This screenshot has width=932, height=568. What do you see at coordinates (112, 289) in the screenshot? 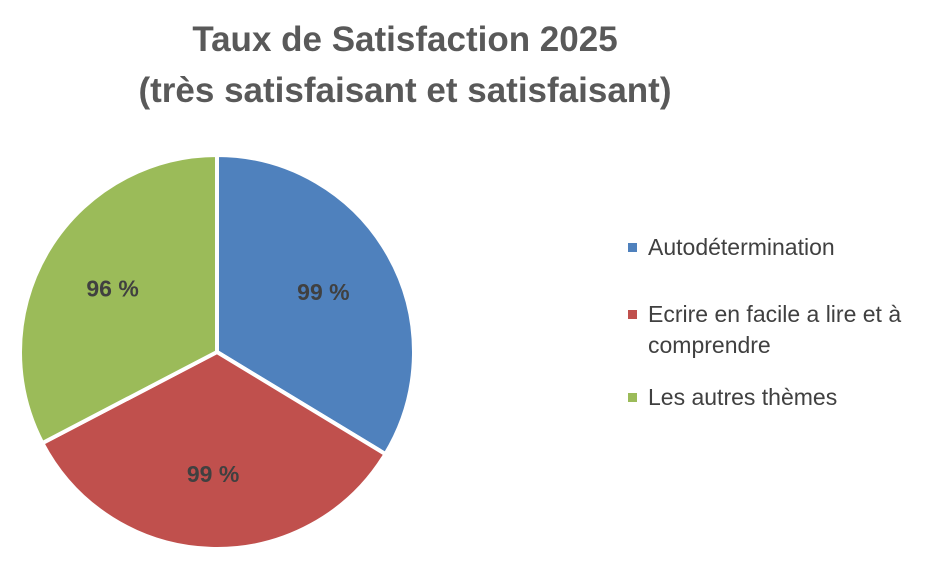
I see `data-label: 96 %` at bounding box center [112, 289].